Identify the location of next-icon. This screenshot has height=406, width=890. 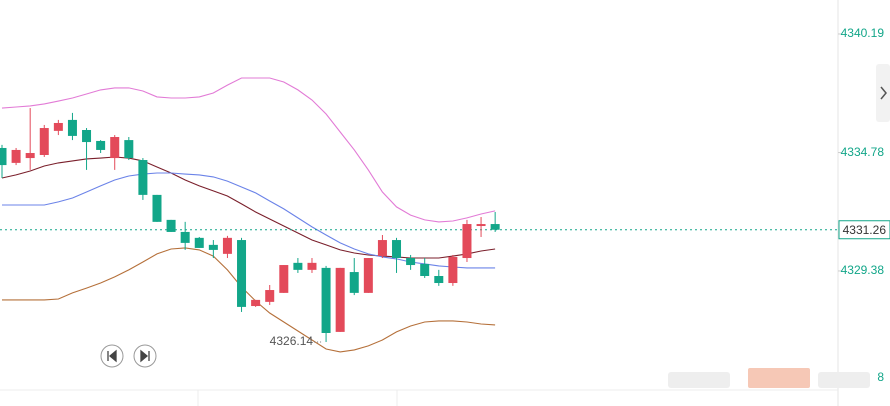
(145, 356).